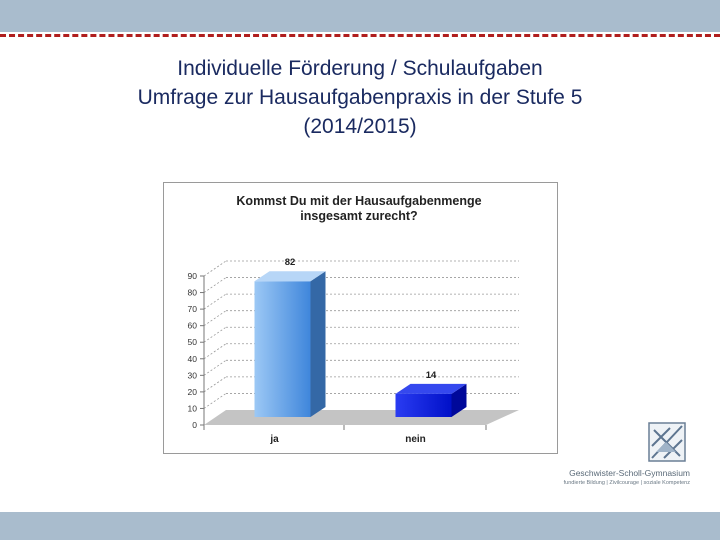  I want to click on footer-bar, so click(360, 526).